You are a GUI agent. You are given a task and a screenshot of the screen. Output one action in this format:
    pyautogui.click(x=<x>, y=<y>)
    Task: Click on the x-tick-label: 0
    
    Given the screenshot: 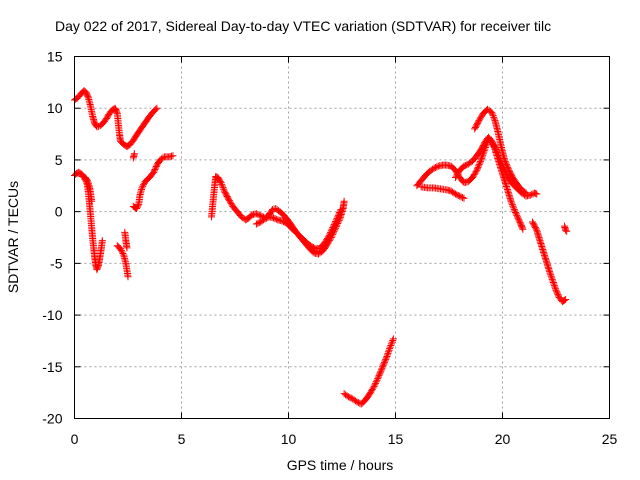 What is the action you would take?
    pyautogui.click(x=75, y=439)
    